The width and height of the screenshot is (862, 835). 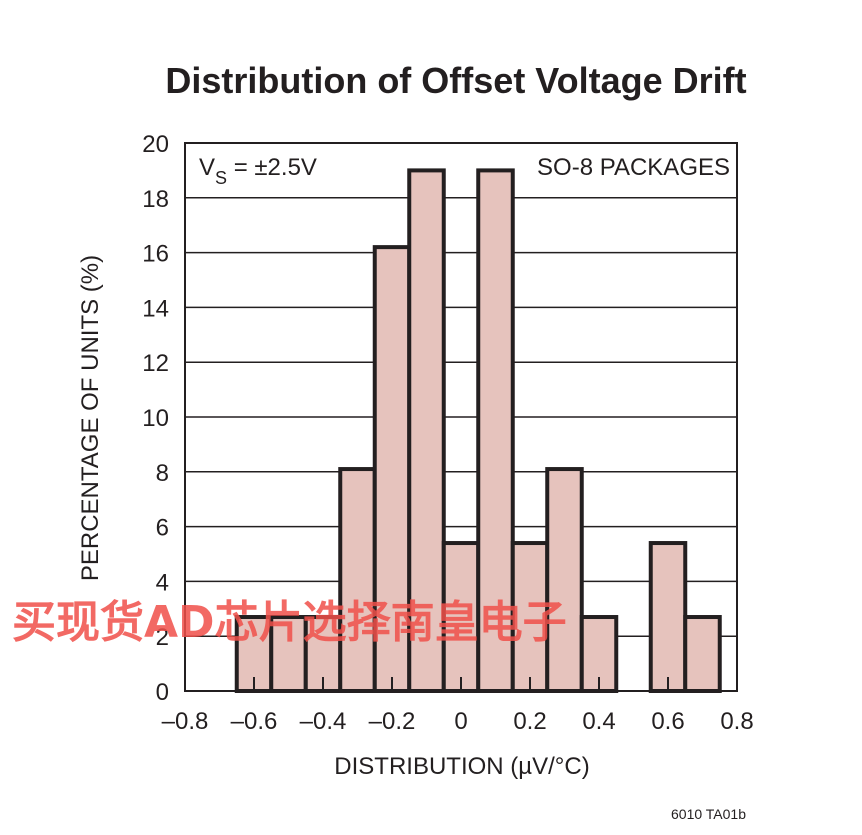 What do you see at coordinates (323, 721) in the screenshot?
I see `x-tick-label: –0.4` at bounding box center [323, 721].